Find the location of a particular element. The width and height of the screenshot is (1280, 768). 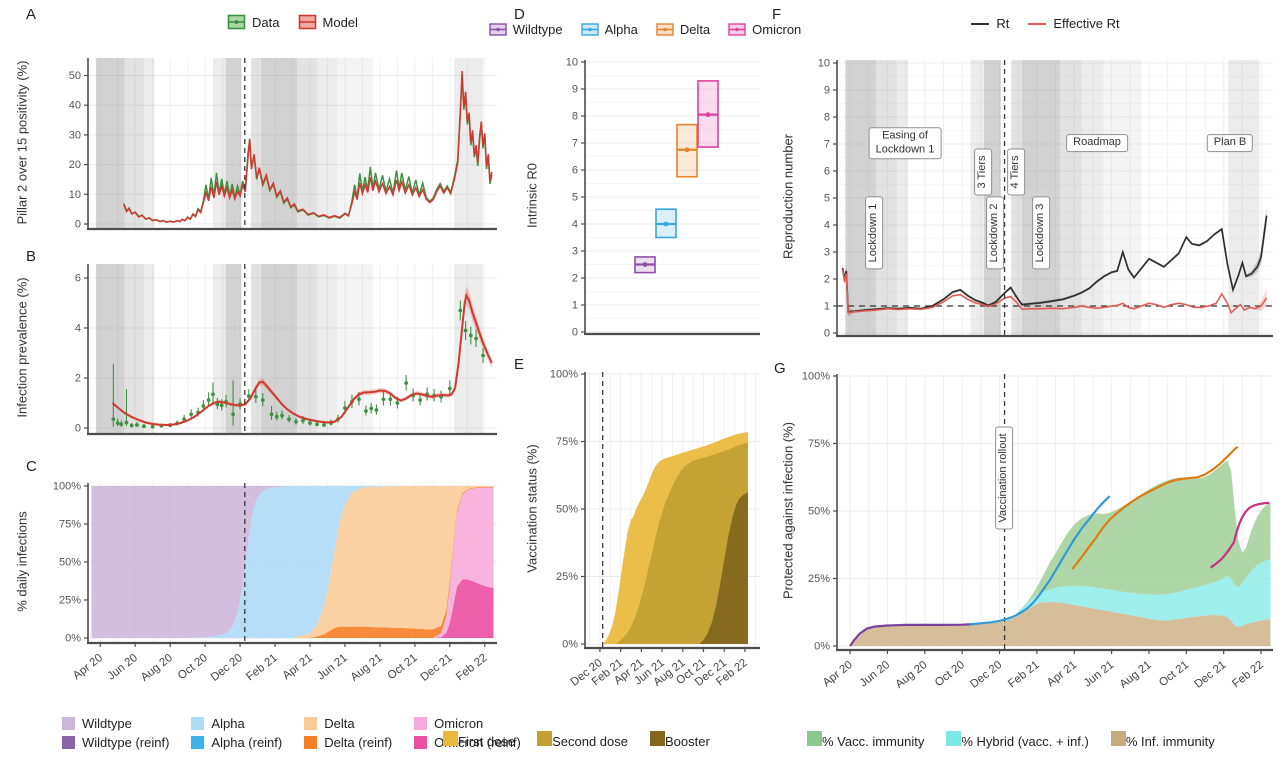

legend-label: Wildtype (reinf) is located at coordinates (126, 742).